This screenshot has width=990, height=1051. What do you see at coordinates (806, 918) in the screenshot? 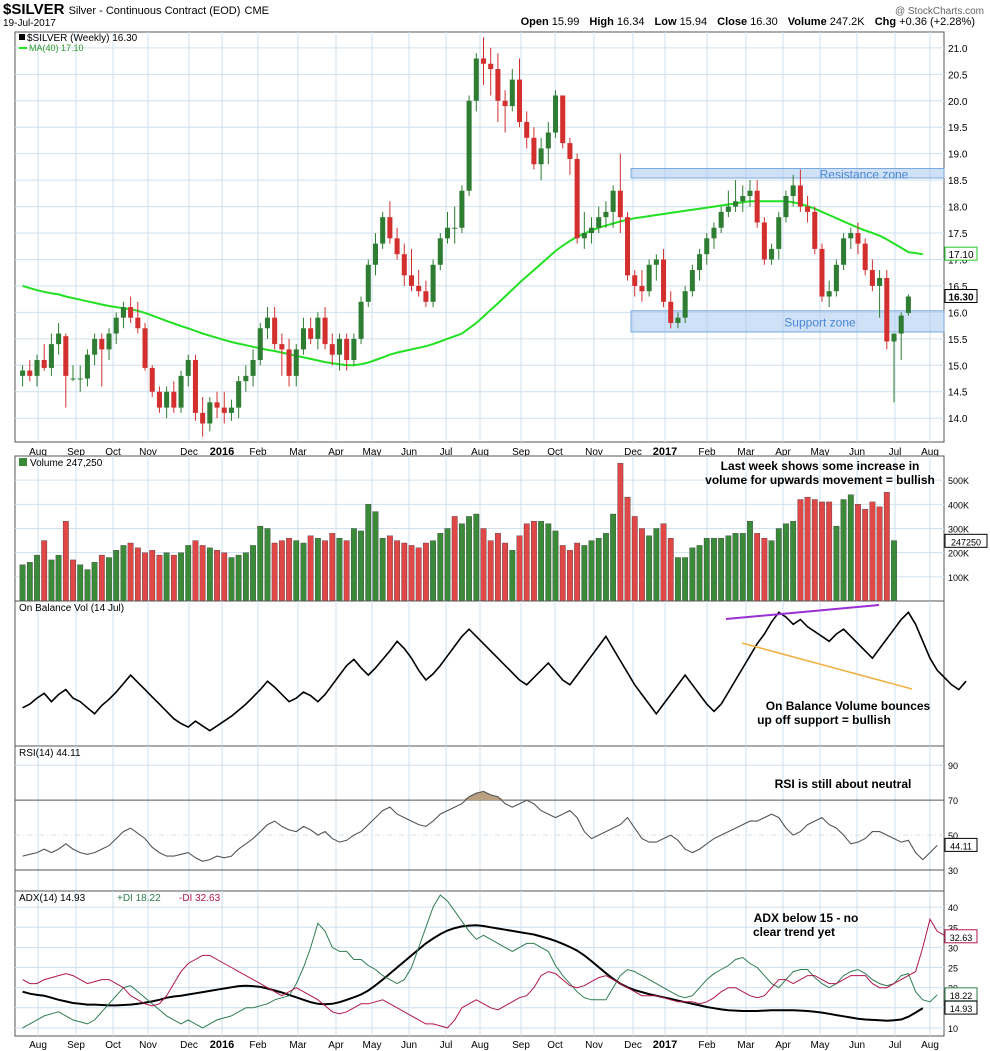
I see `adx-annotation-line1: ADX below 15 - no` at bounding box center [806, 918].